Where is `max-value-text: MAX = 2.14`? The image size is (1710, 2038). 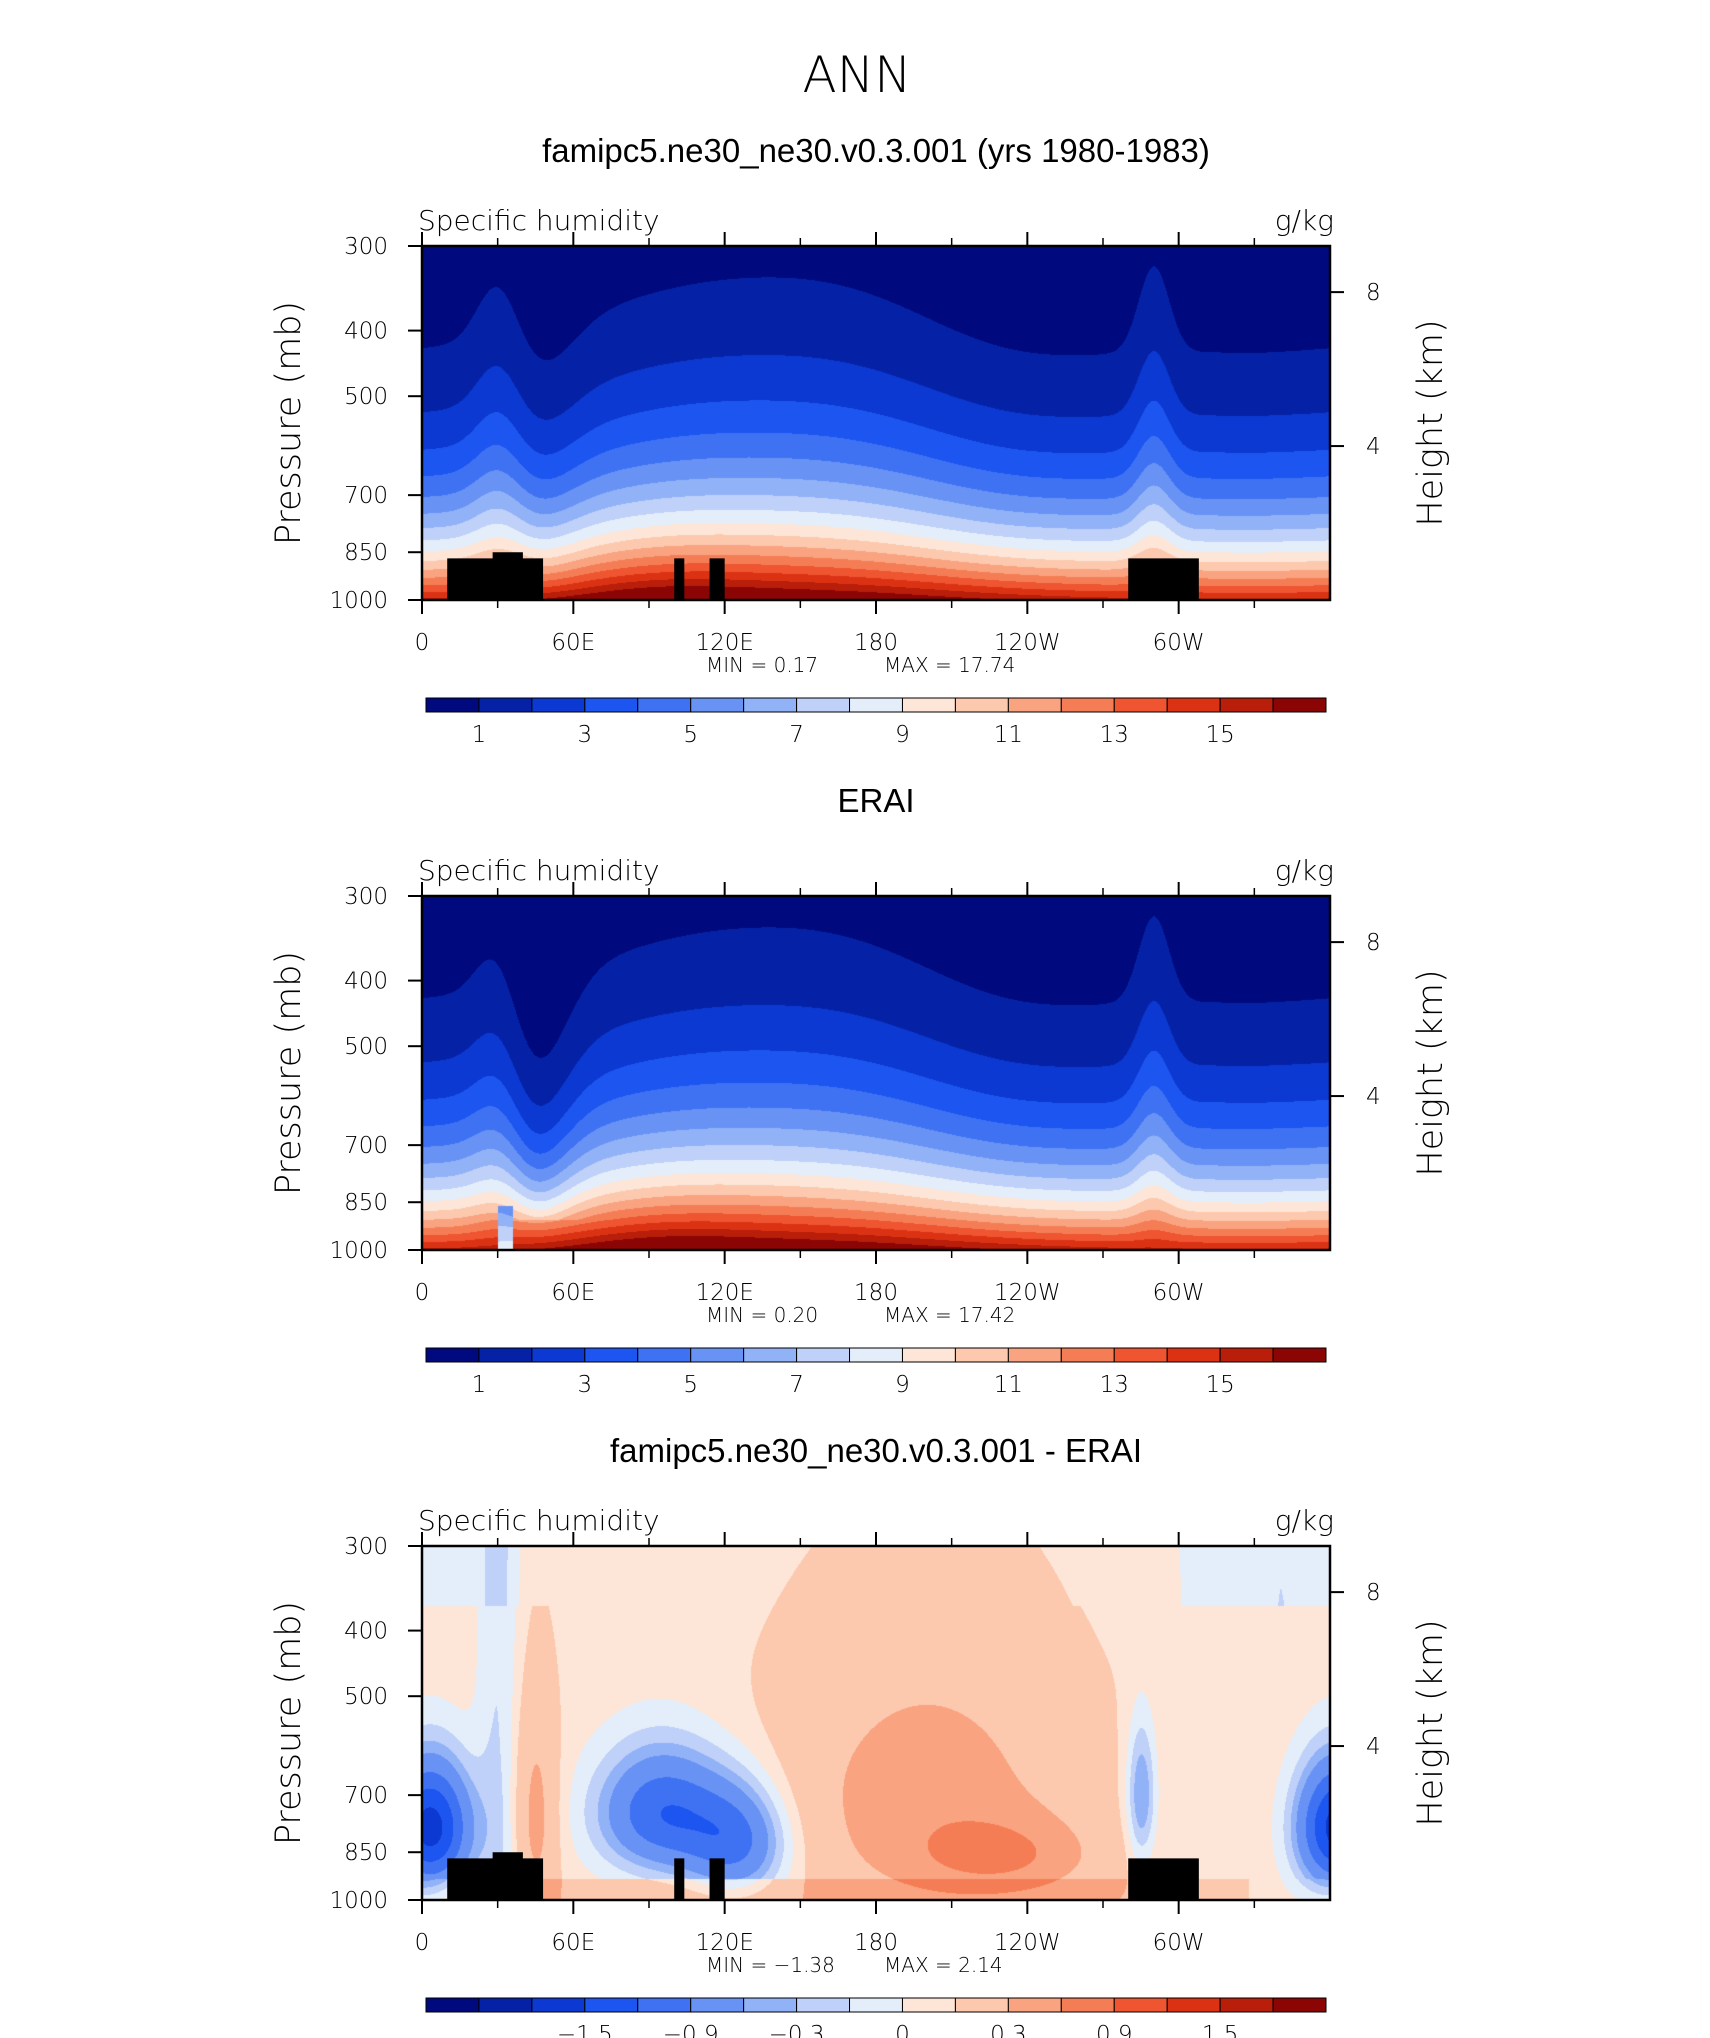 max-value-text: MAX = 2.14 is located at coordinates (943, 1965).